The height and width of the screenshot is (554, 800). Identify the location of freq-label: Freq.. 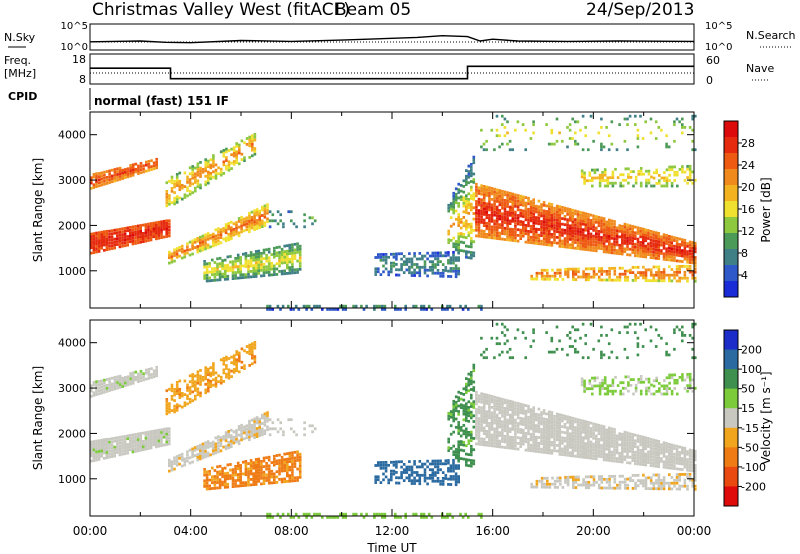
(17, 60).